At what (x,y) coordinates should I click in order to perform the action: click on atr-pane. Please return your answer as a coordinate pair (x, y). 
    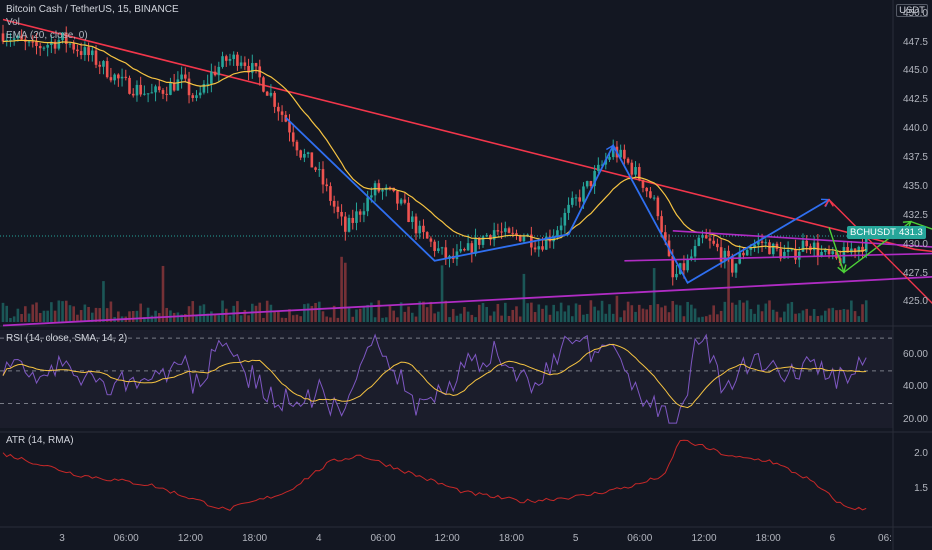
    Looking at the image, I should click on (434, 475).